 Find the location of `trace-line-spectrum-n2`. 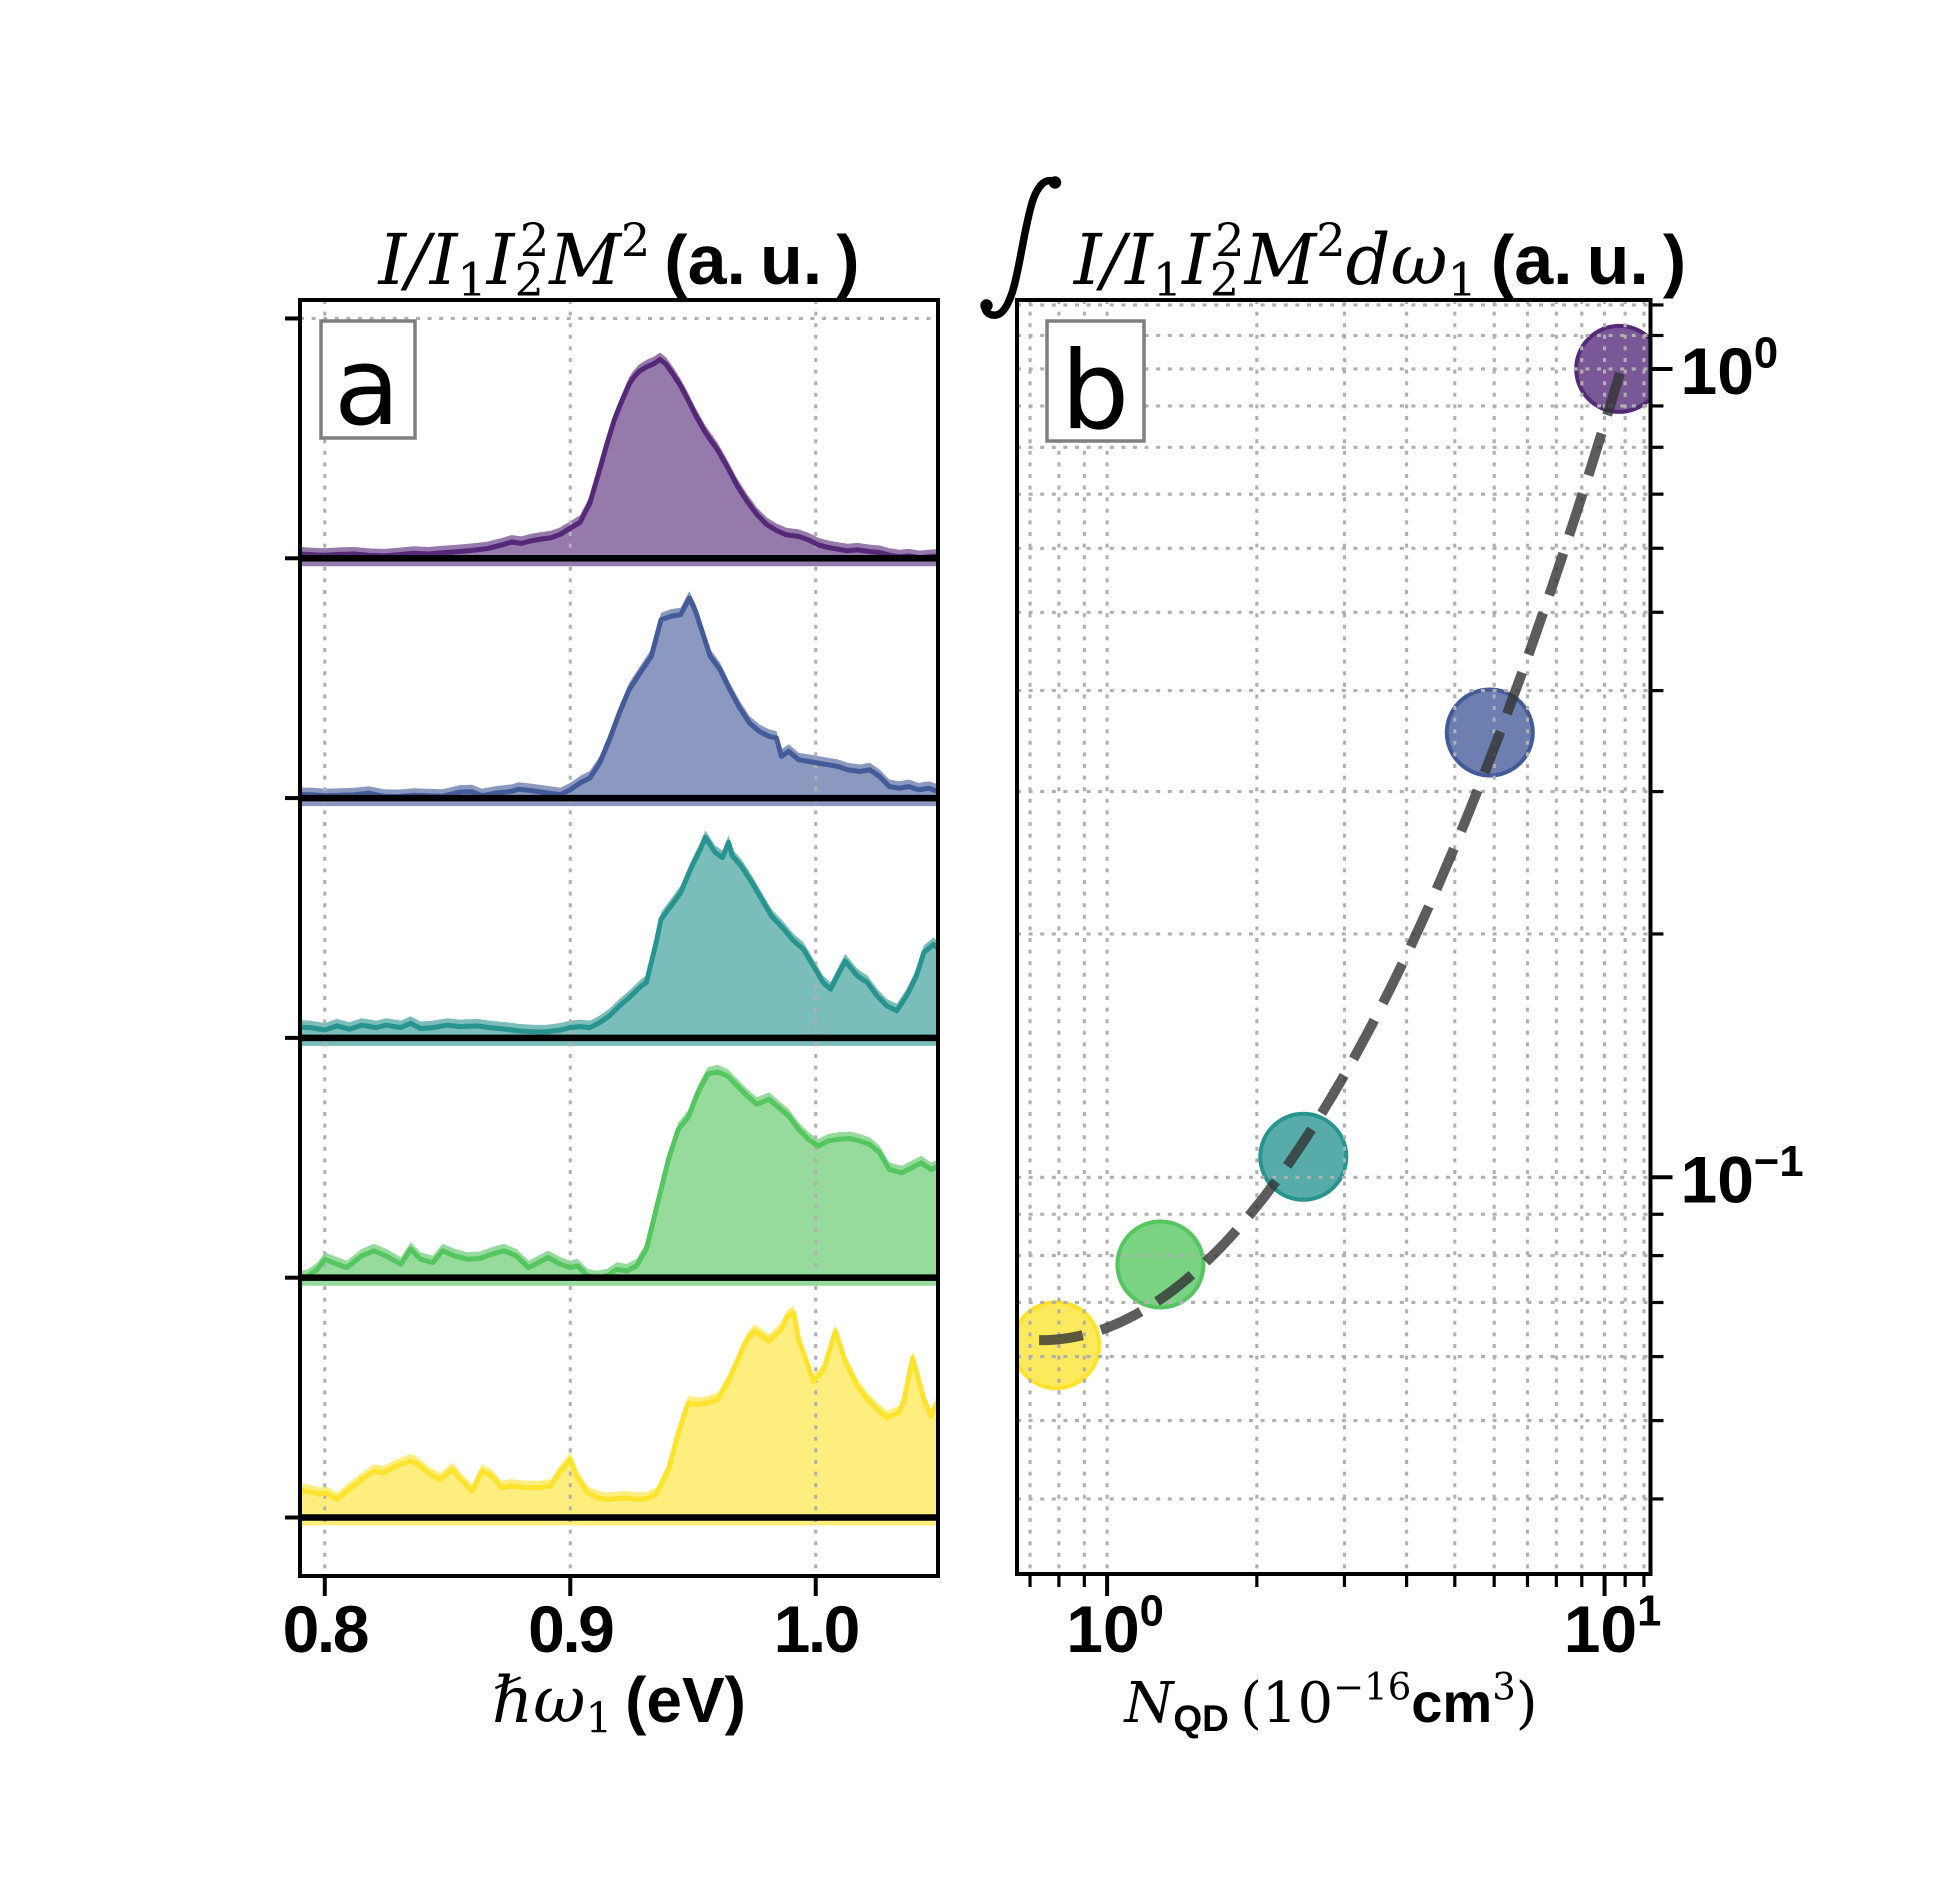

trace-line-spectrum-n2 is located at coordinates (619, 1175).